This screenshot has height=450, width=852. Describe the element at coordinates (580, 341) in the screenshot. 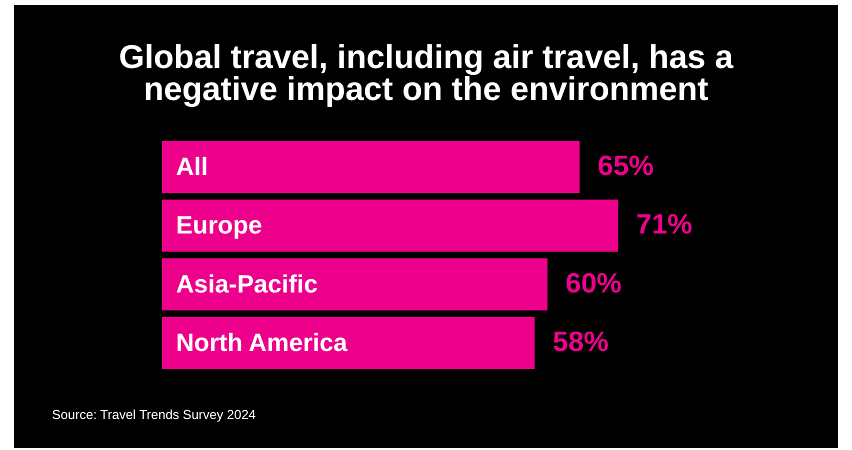

I see `data-label: 58%` at that location.